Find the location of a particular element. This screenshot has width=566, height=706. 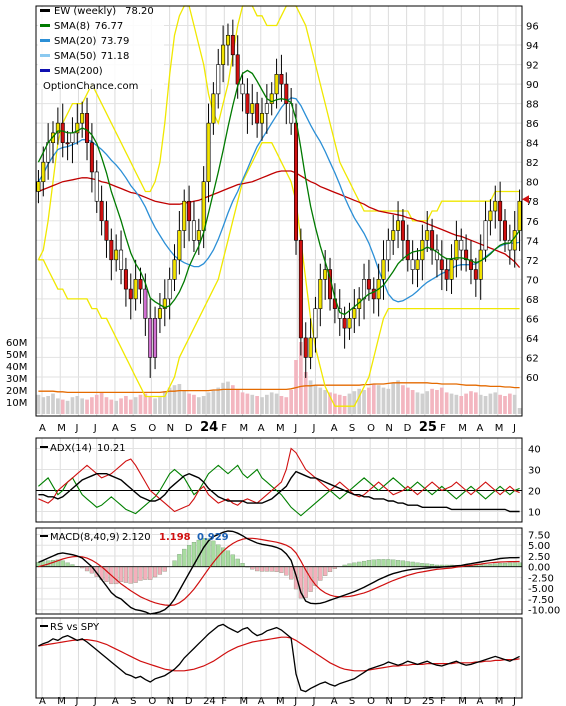

legend-label: SMA(8) is located at coordinates (72, 26).